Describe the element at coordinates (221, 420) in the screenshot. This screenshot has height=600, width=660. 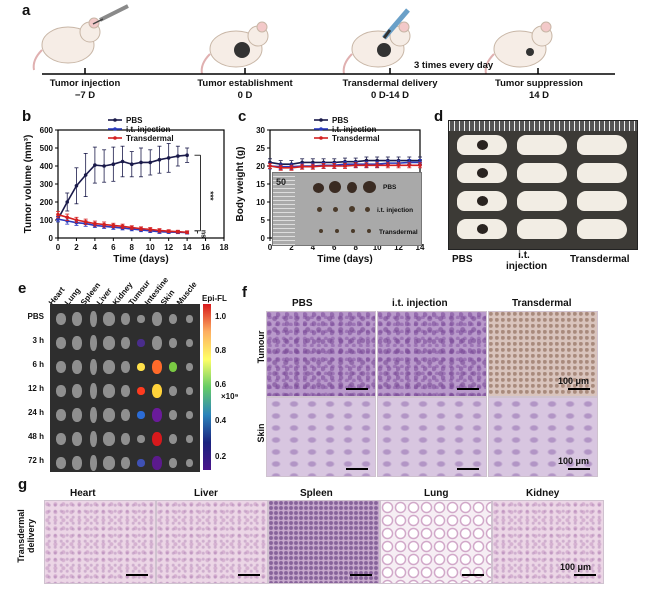
I see `colorbar-tick: 0.4` at that location.